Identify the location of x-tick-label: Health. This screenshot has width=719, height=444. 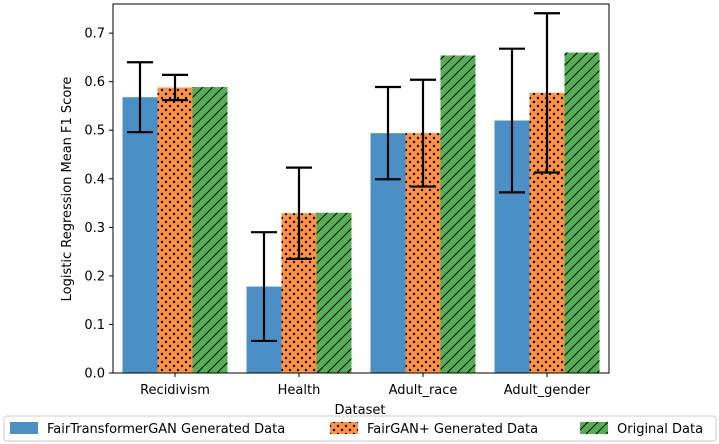
(299, 390).